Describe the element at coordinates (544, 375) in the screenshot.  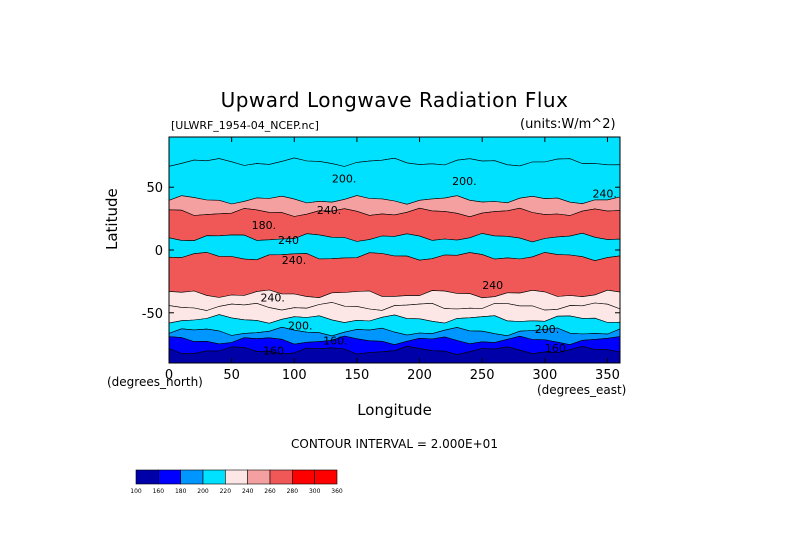
I see `x-tick-label: 300` at that location.